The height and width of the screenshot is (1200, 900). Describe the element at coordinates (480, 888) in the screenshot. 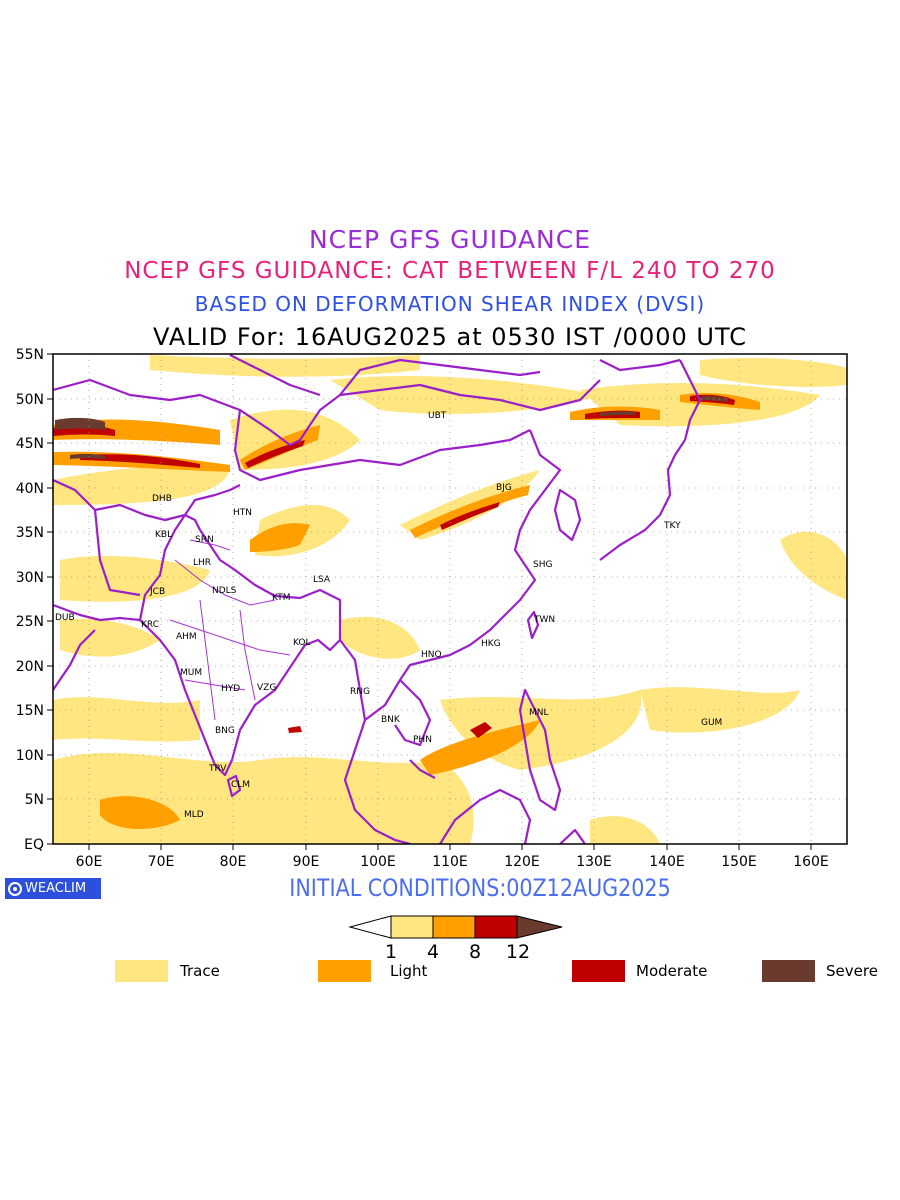

I see `initial-conditions: INITIAL CONDITIONS:00Z12AUG2025` at that location.